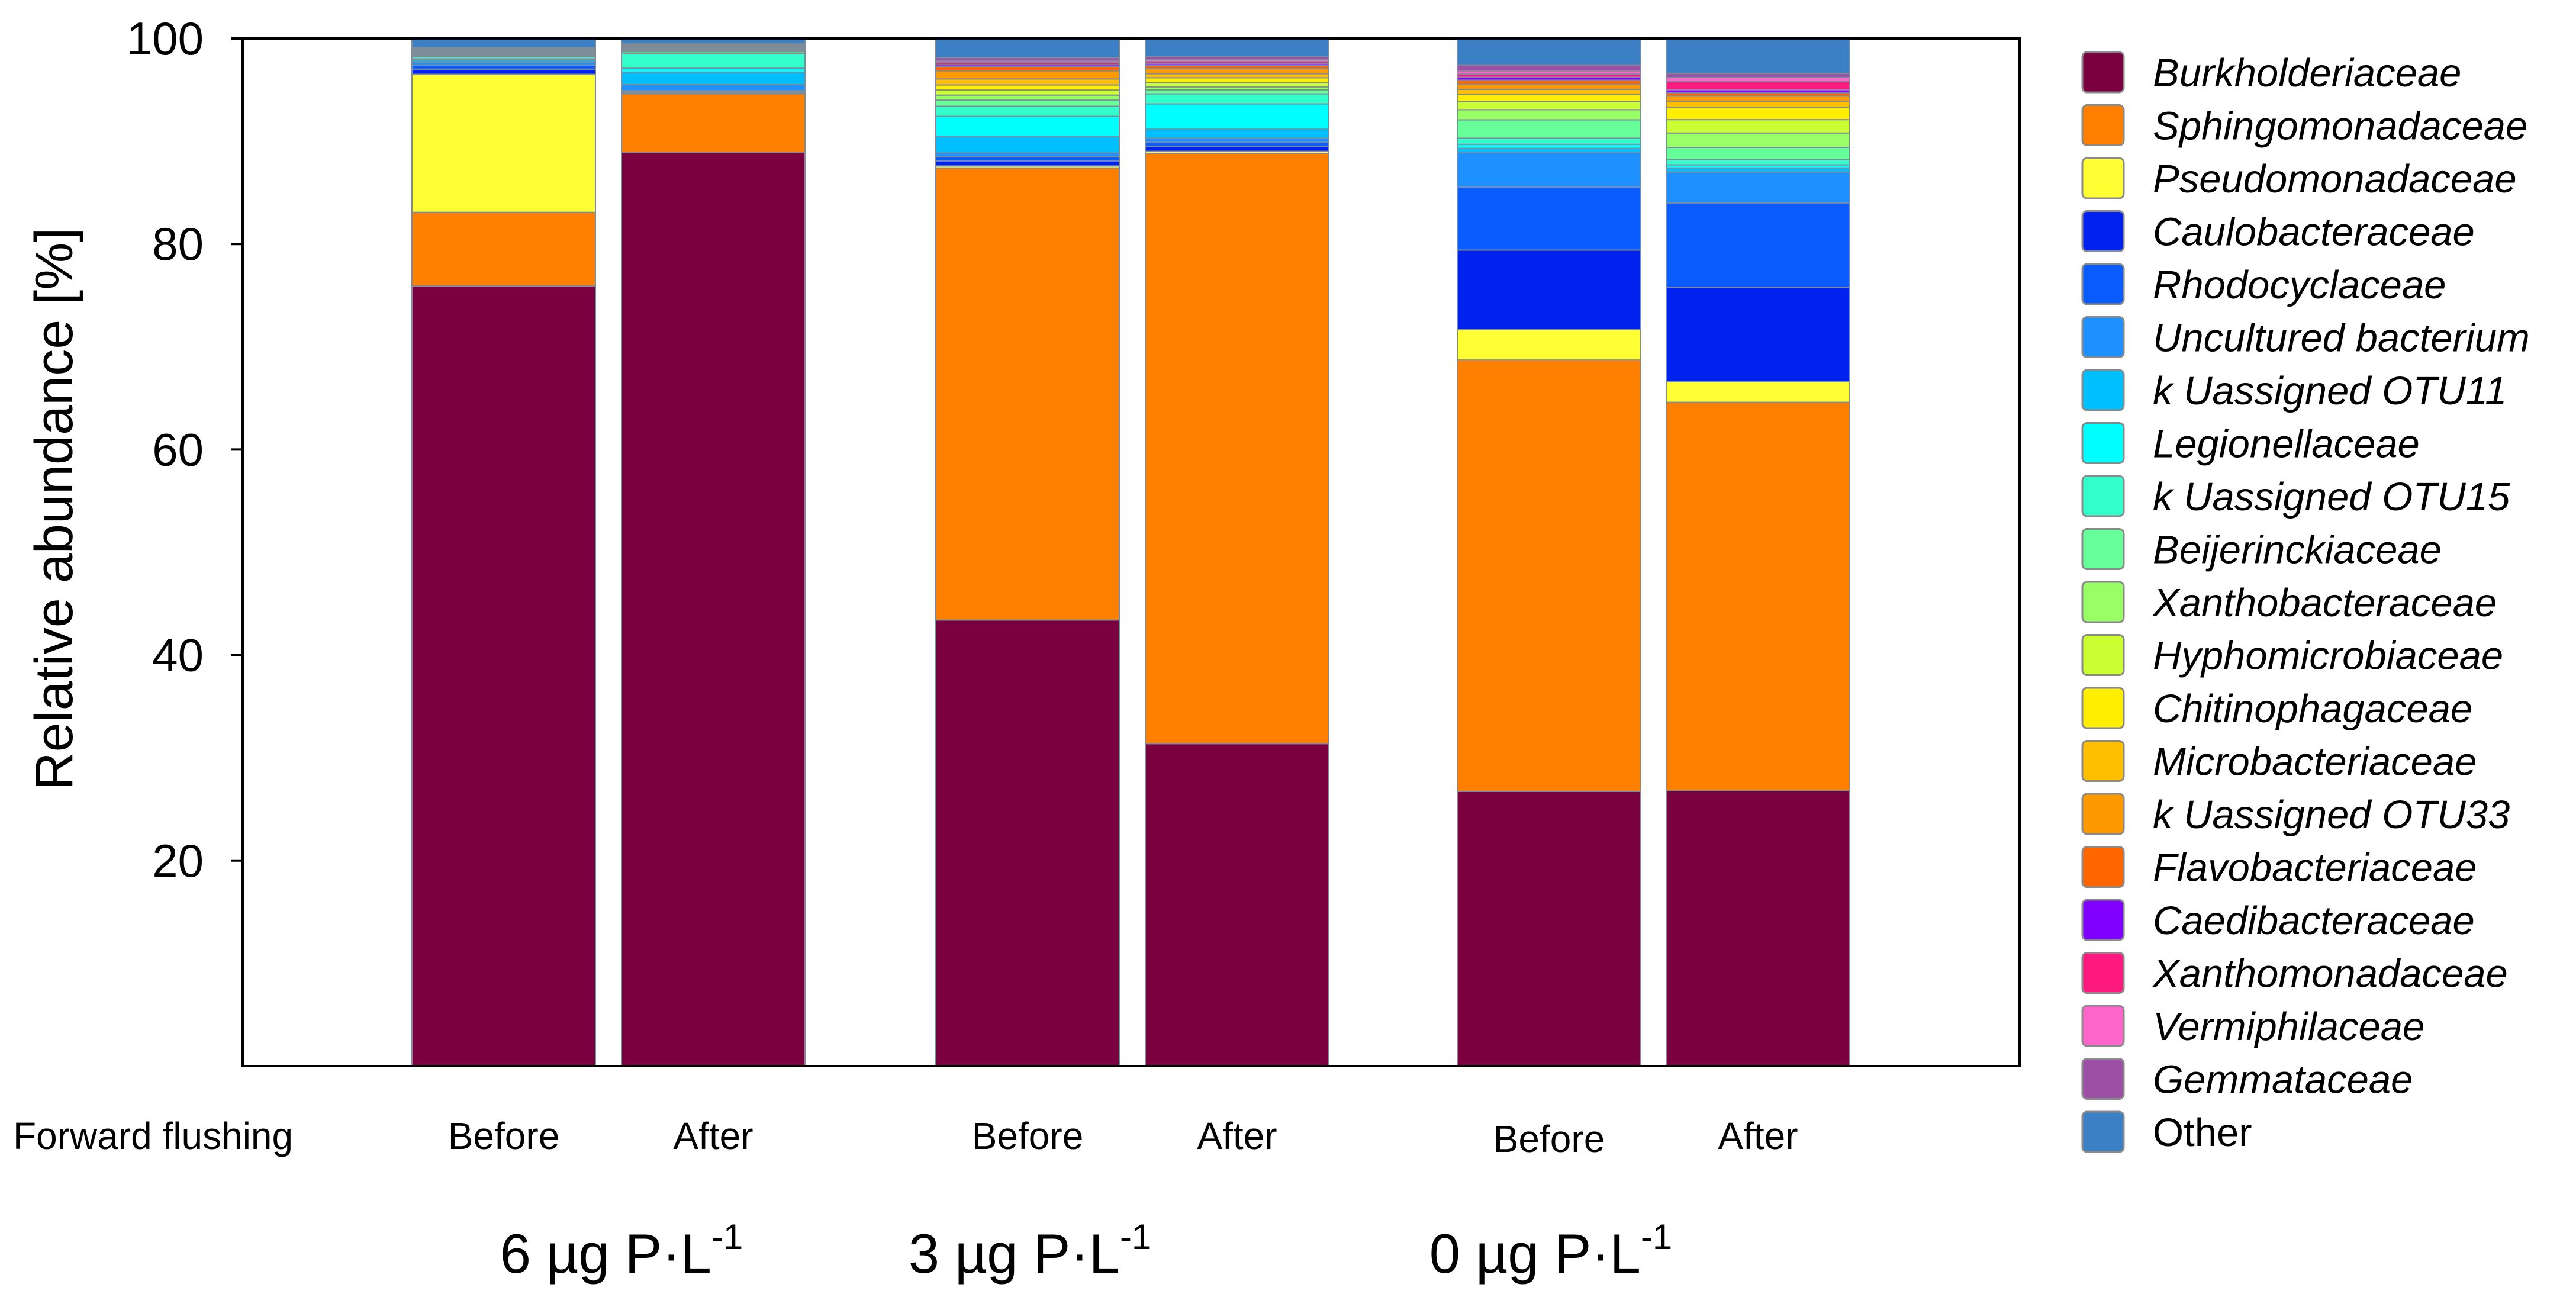  What do you see at coordinates (713, 123) in the screenshot?
I see `bar-2-sphingomonadaceae` at bounding box center [713, 123].